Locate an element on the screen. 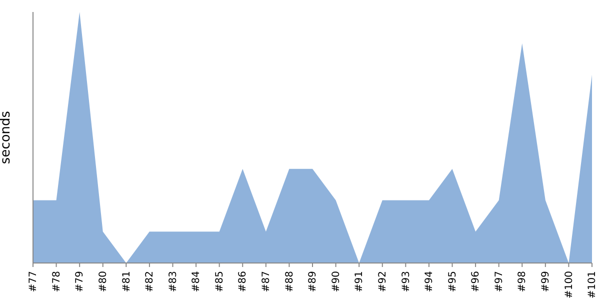  x-tick-label: #92 is located at coordinates (382, 281).